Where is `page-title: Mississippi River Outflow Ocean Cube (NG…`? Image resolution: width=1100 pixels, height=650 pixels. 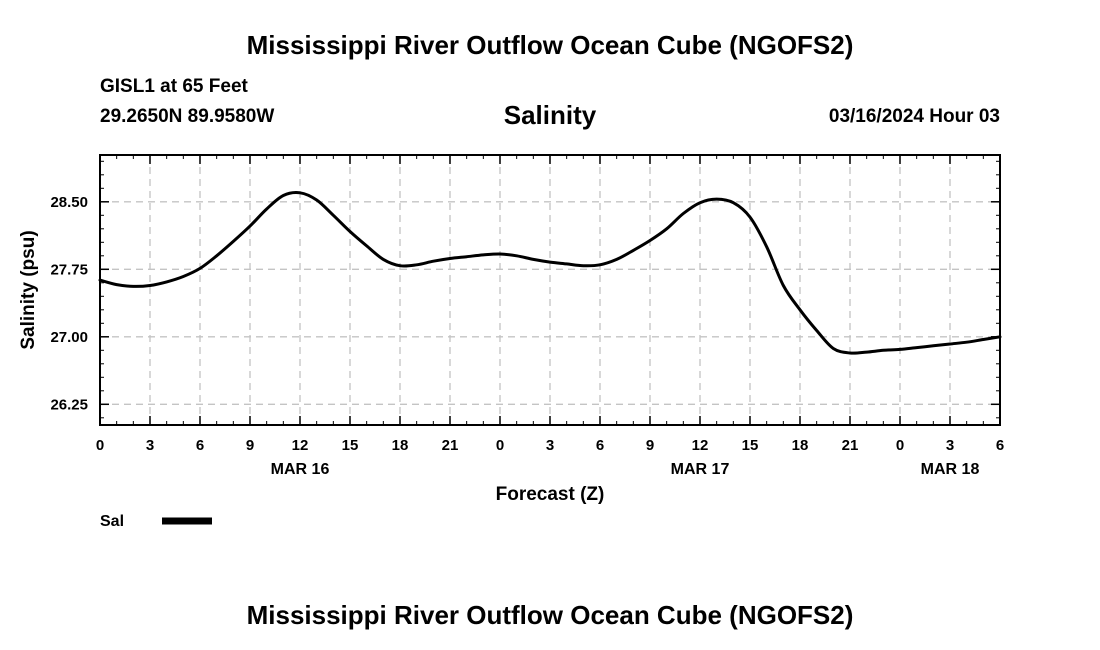
page-title: Mississippi River Outflow Ocean Cube (NG… is located at coordinates (550, 45).